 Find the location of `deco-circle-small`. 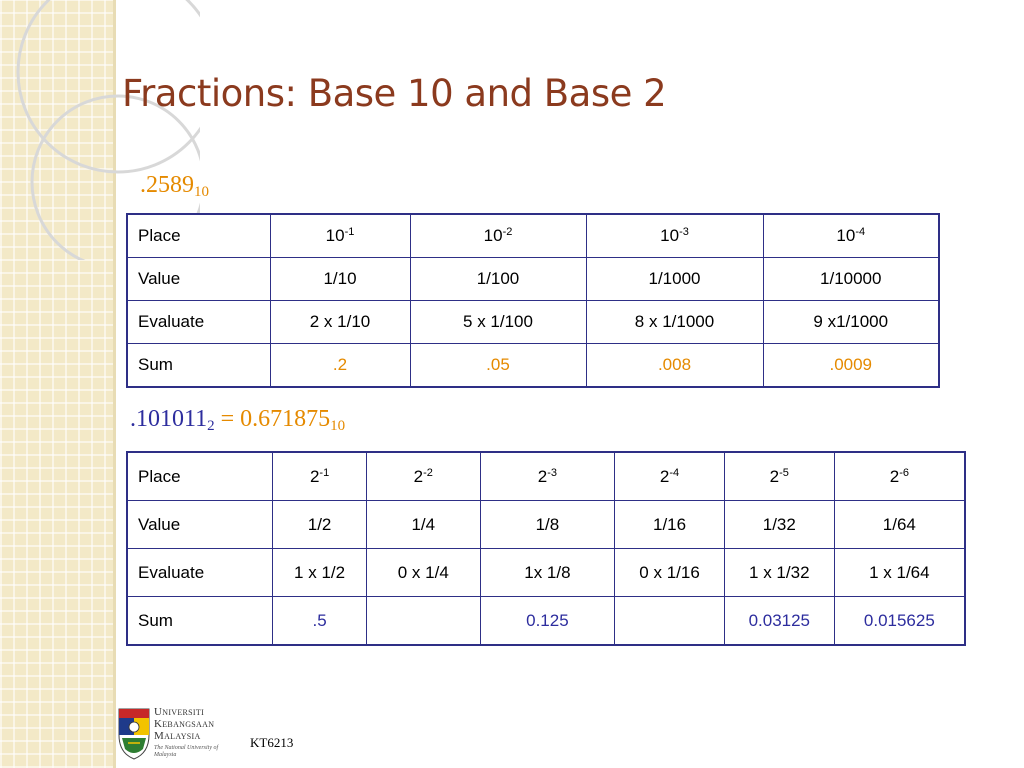

deco-circle-small is located at coordinates (115, 177).